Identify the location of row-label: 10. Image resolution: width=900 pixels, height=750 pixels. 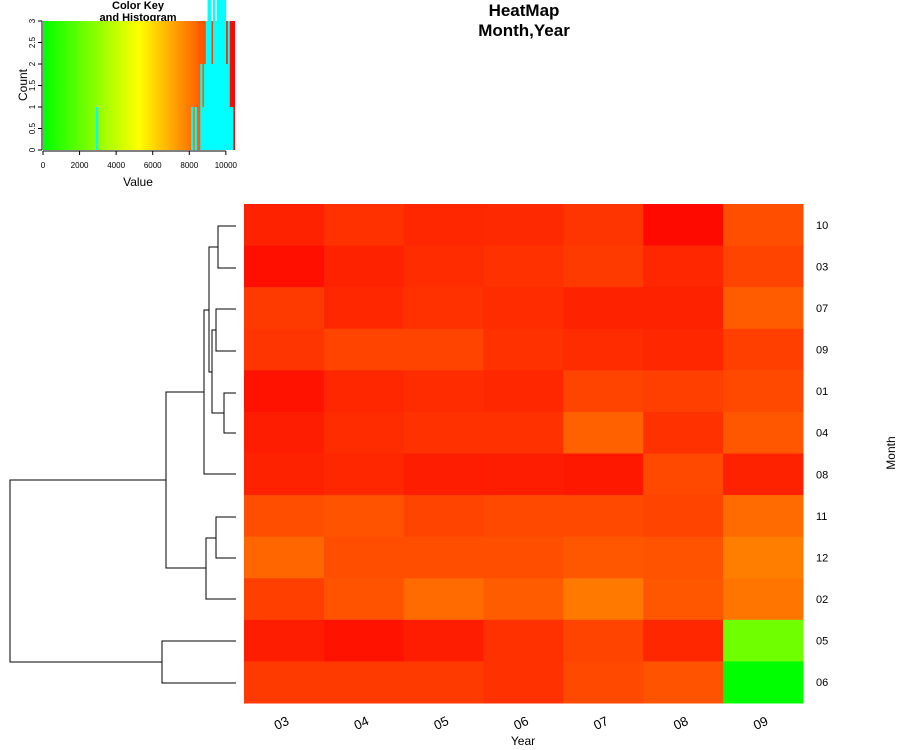
(822, 226).